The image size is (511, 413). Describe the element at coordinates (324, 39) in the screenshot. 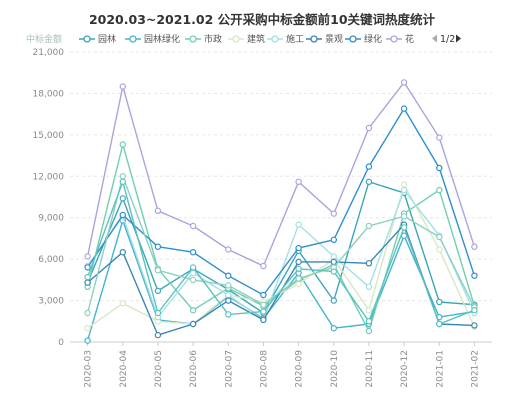

I see `legend-item: 景观` at that location.